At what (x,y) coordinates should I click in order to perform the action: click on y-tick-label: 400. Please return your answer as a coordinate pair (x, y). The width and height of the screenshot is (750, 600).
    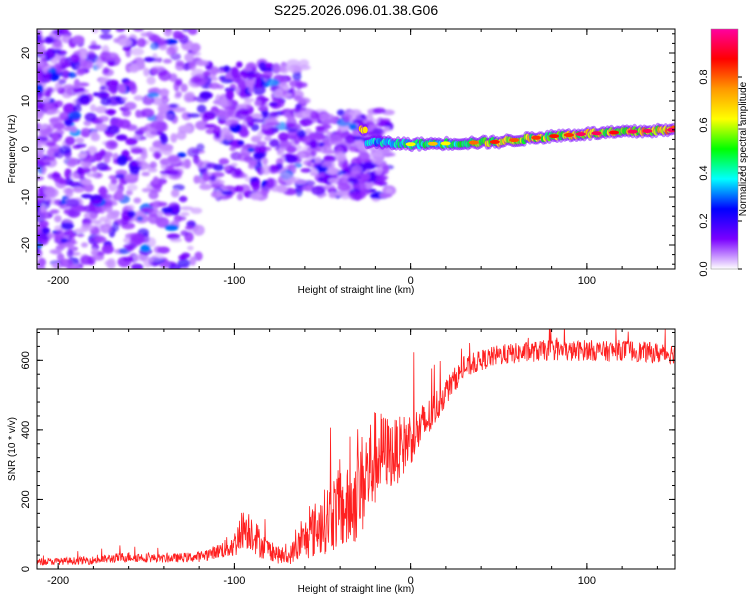
    Looking at the image, I should click on (26, 430).